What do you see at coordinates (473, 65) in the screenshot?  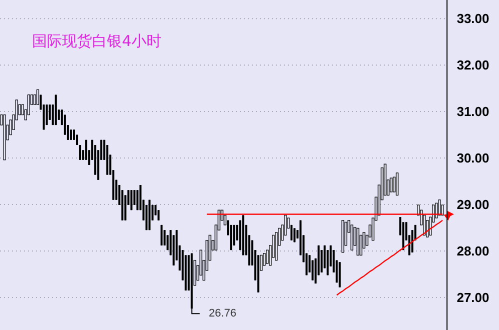 I see `y-tick-label: 32.00` at bounding box center [473, 65].